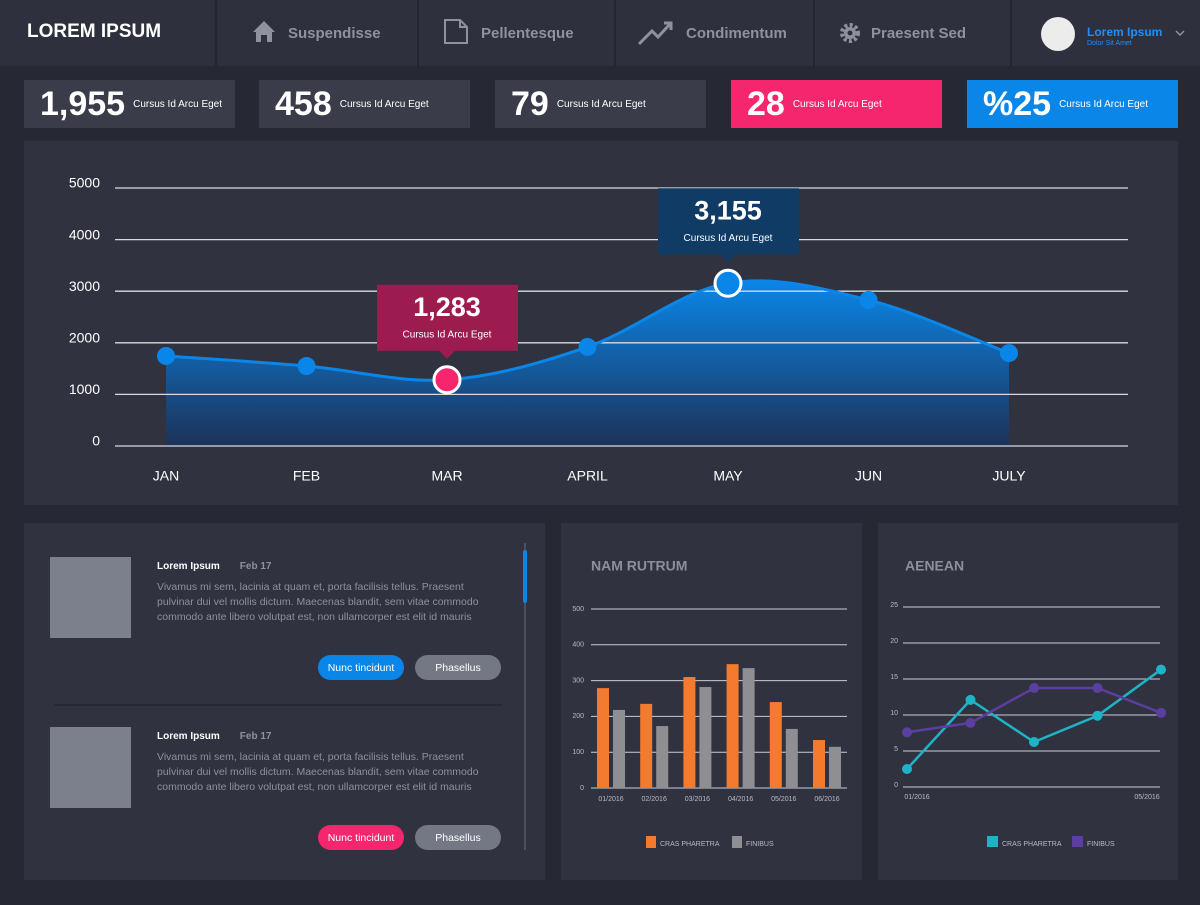 This screenshot has width=1200, height=905. Describe the element at coordinates (894, 677) in the screenshot. I see `y-tick-label: 15` at that location.